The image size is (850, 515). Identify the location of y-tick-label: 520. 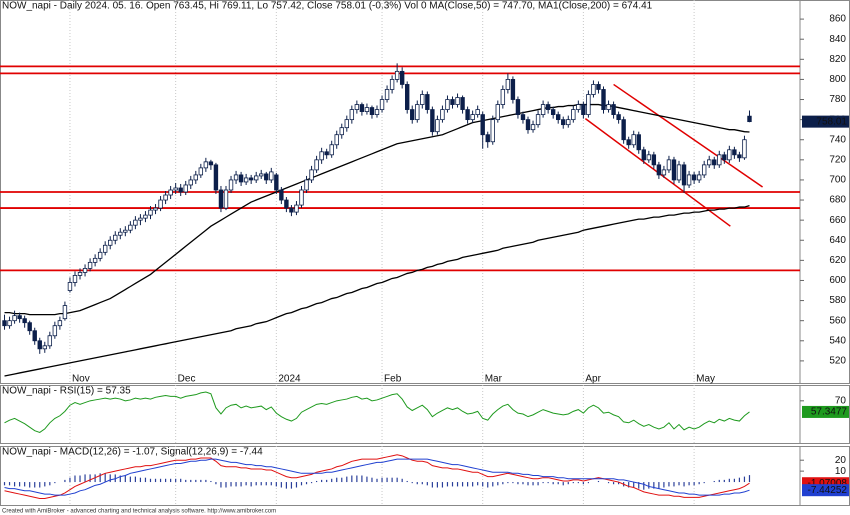
(837, 361).